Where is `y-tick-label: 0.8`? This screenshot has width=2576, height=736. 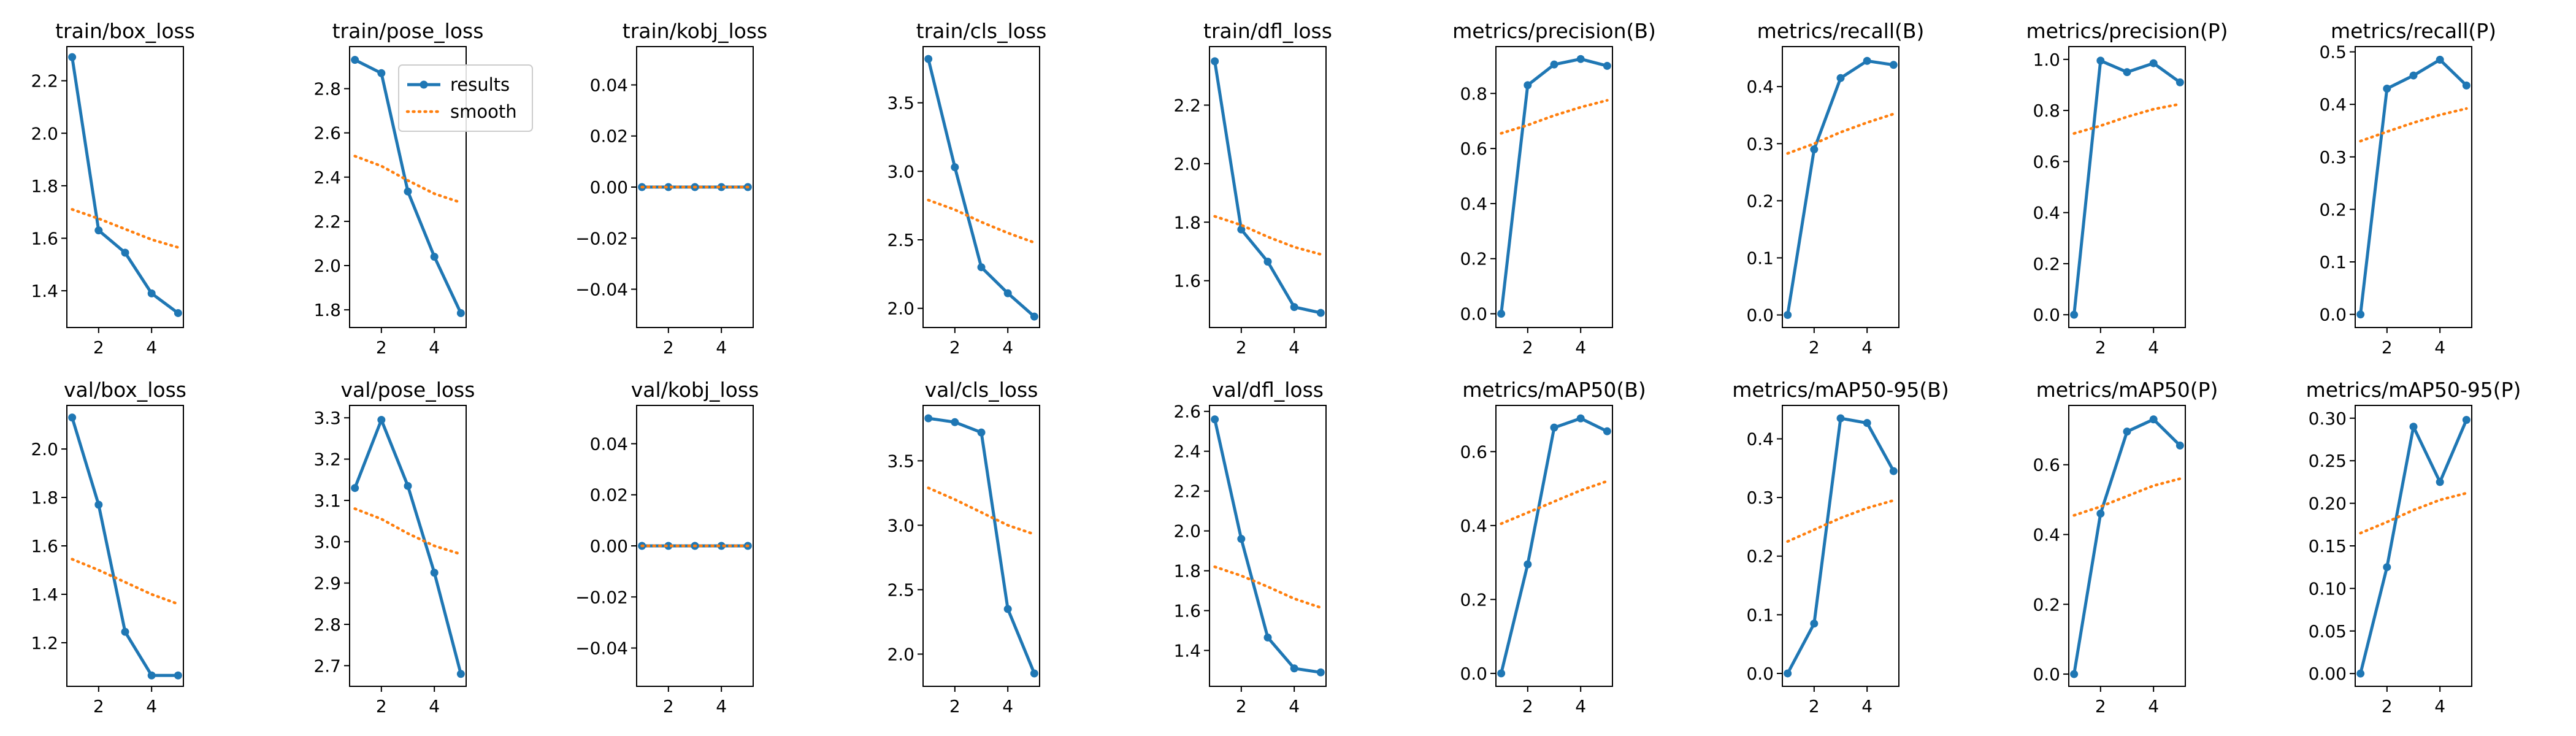 y-tick-label: 0.8 is located at coordinates (1473, 93).